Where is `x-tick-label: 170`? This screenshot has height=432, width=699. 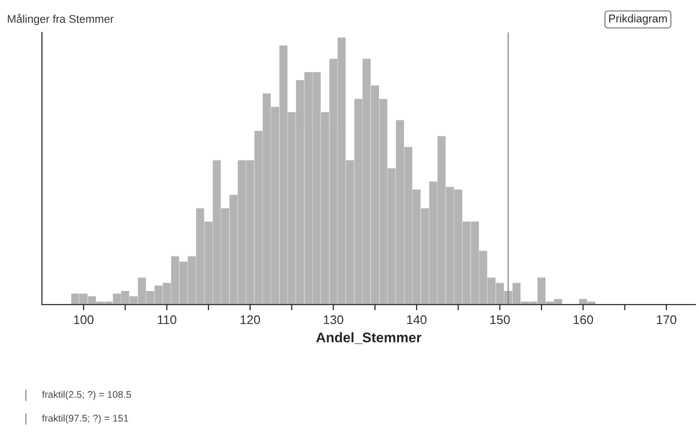 x-tick-label: 170 is located at coordinates (666, 319).